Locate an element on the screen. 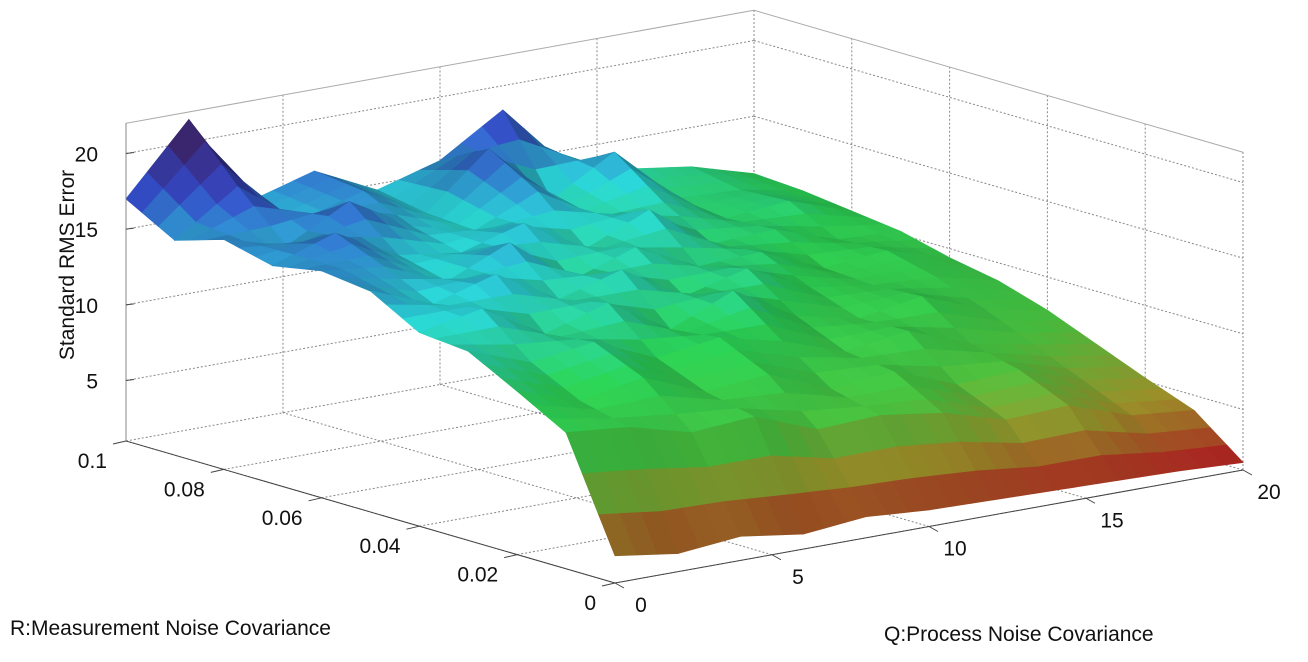 The image size is (1308, 662). r-tick-label: 0.02 is located at coordinates (477, 575).